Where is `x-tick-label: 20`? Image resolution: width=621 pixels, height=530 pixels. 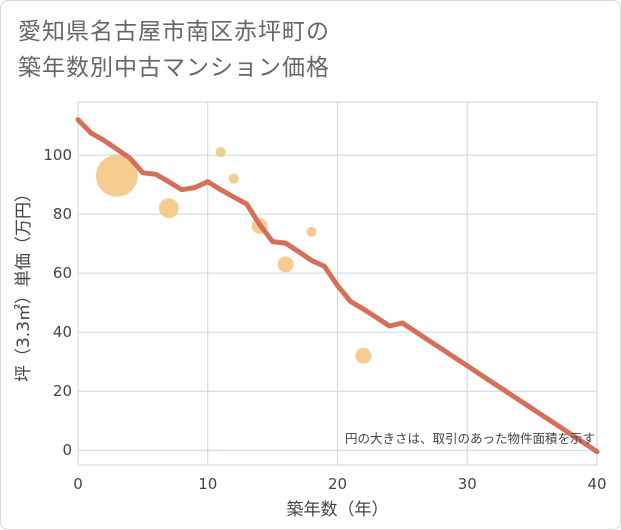 x-tick-label: 20 is located at coordinates (337, 484).